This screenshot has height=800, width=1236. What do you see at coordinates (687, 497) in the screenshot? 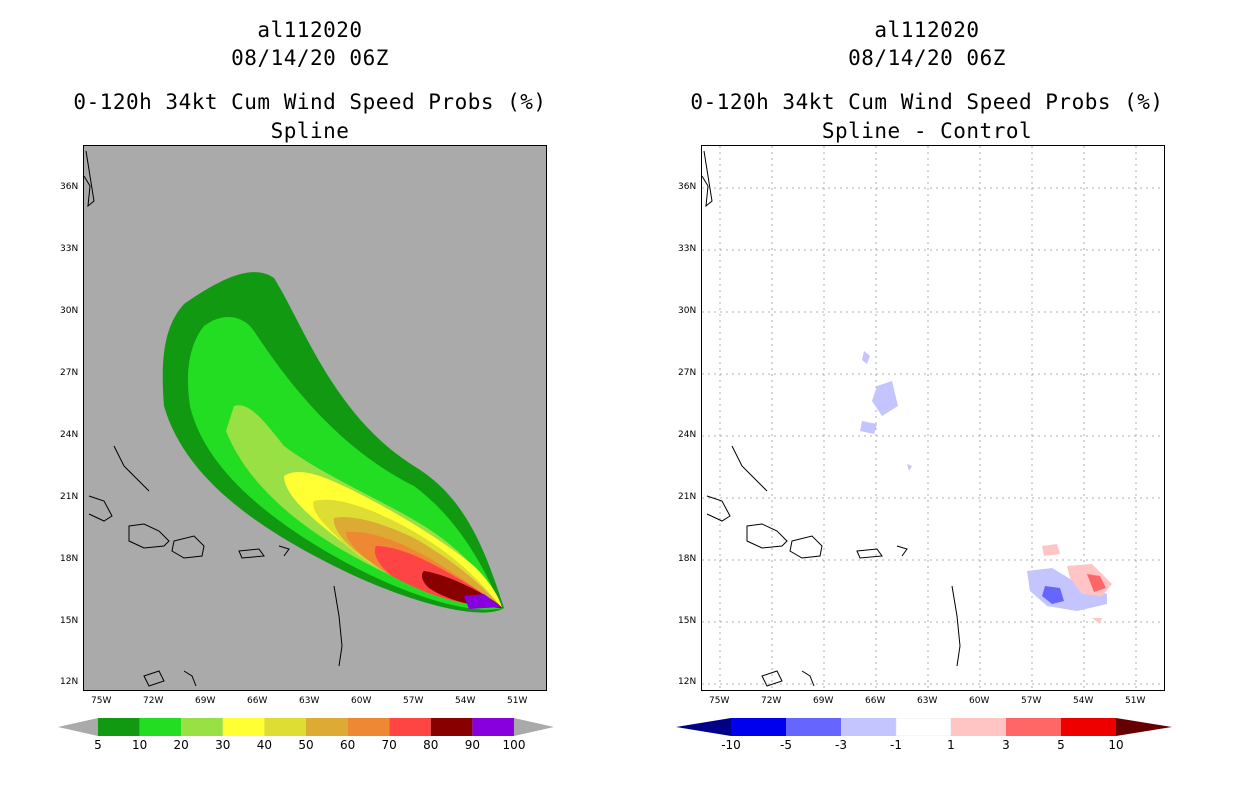
I see `right-lat-21: 21N` at bounding box center [687, 497].